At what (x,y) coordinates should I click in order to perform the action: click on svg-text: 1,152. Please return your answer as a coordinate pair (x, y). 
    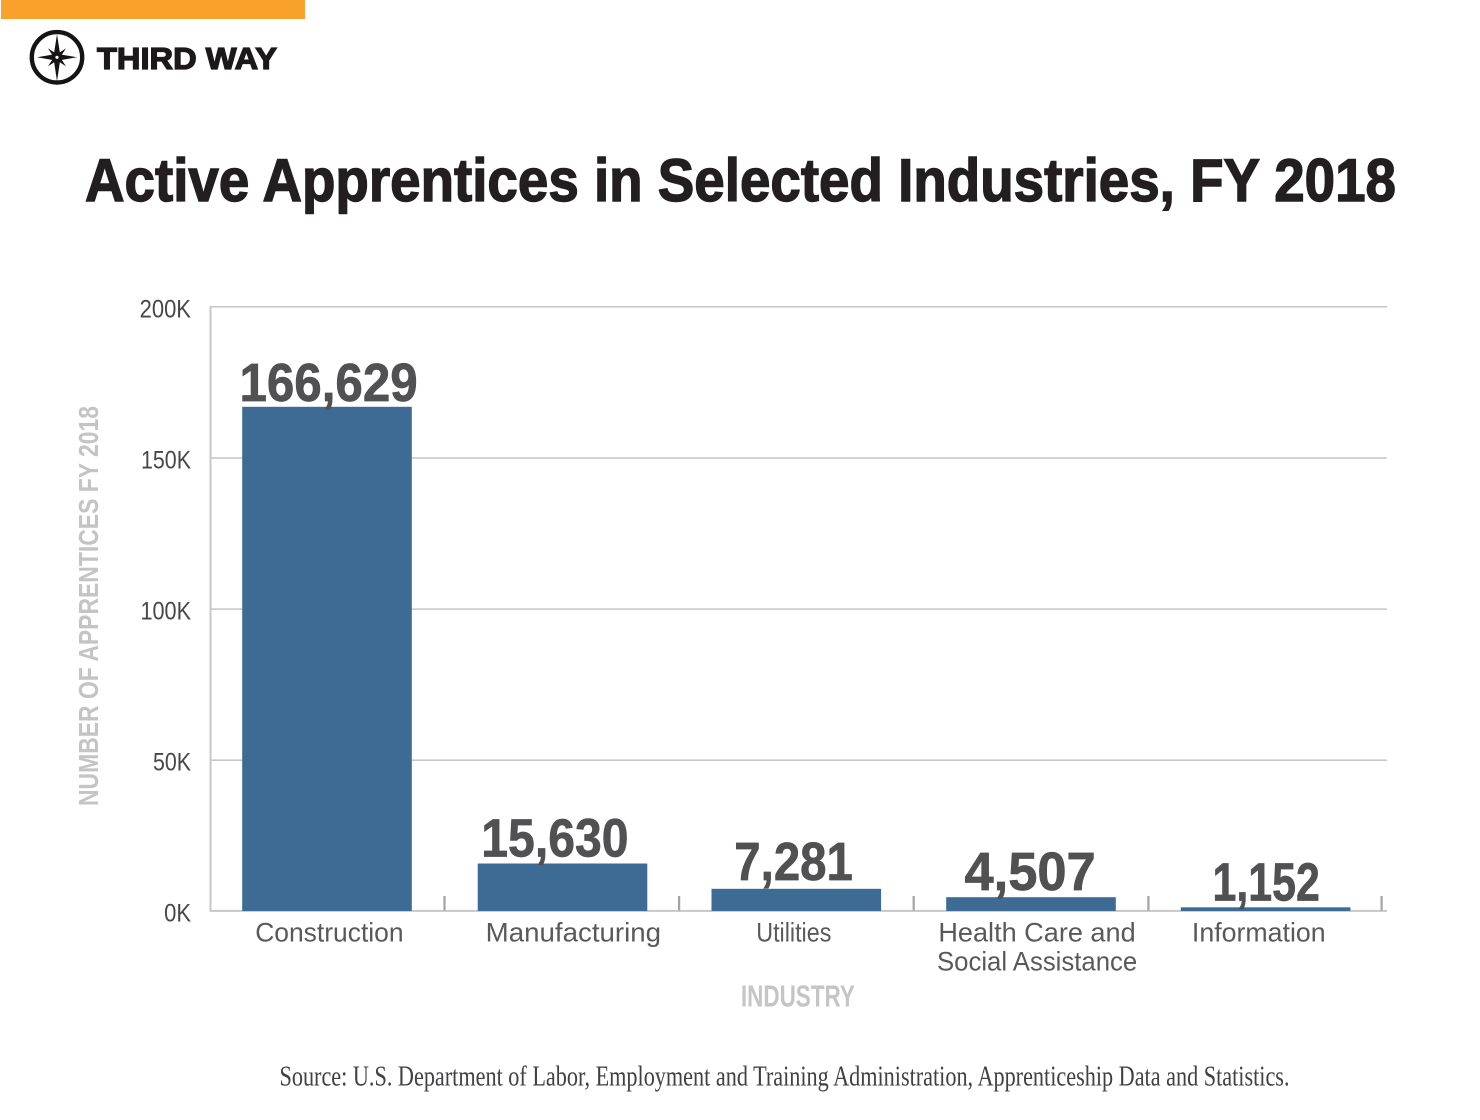
    Looking at the image, I should click on (1266, 883).